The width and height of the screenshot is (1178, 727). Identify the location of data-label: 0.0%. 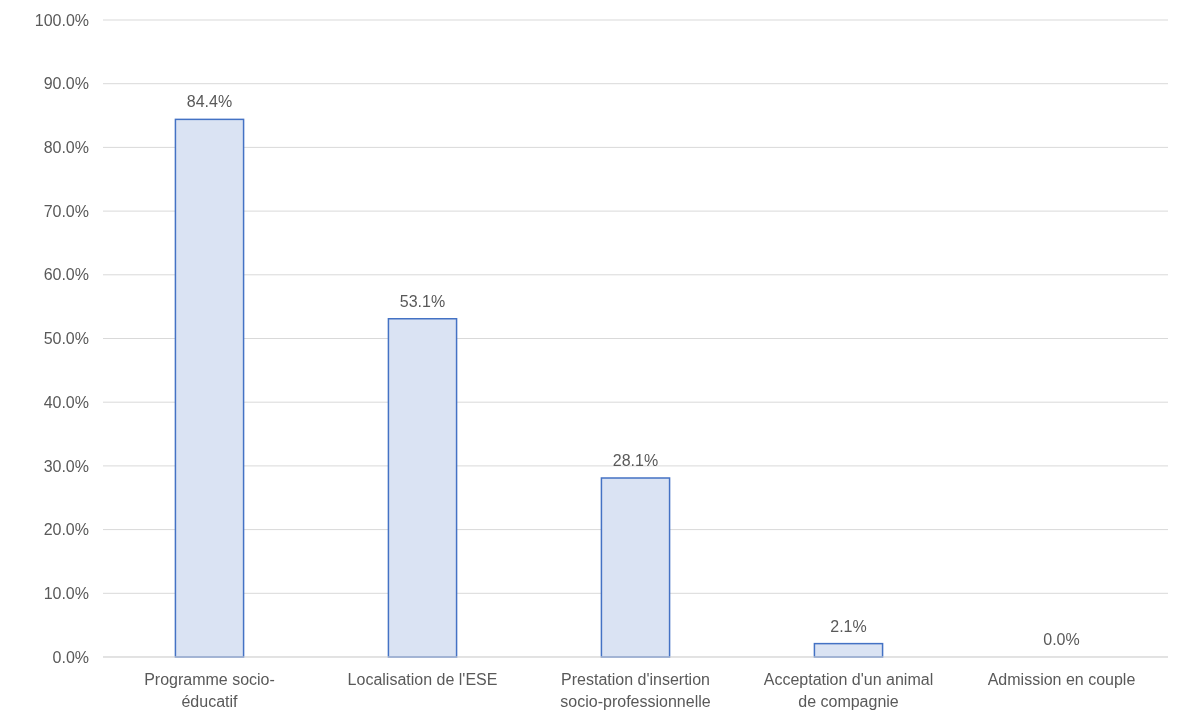
(1061, 639).